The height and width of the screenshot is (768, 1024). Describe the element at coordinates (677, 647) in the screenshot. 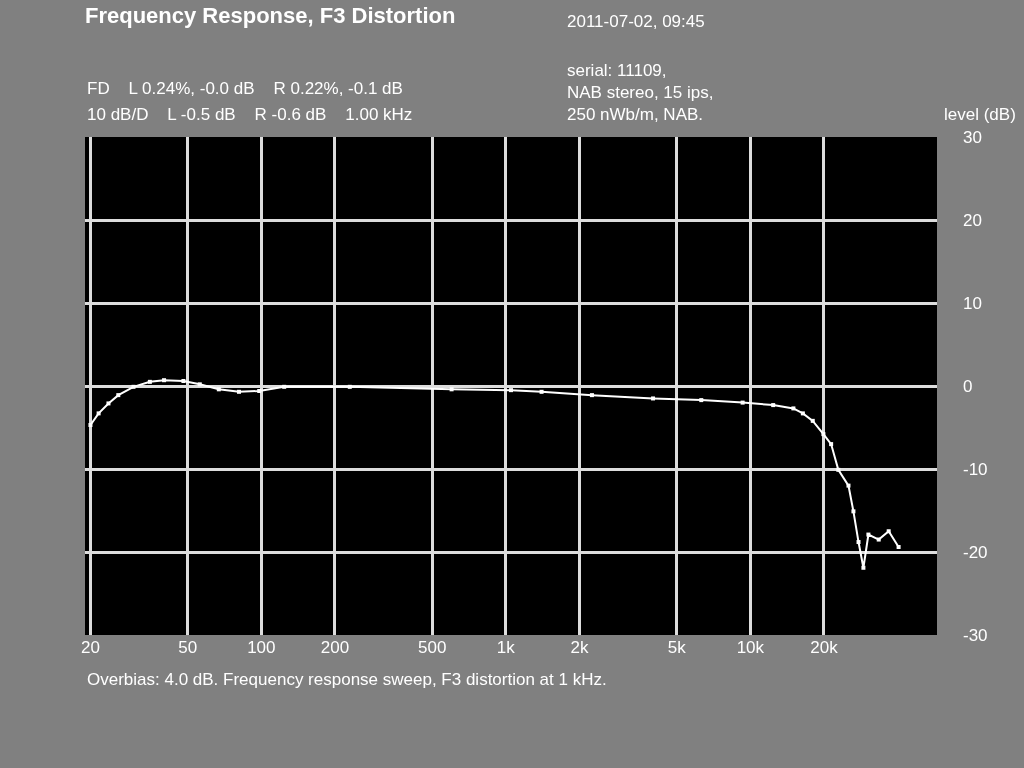

I see `x-tick-label: 5k` at that location.